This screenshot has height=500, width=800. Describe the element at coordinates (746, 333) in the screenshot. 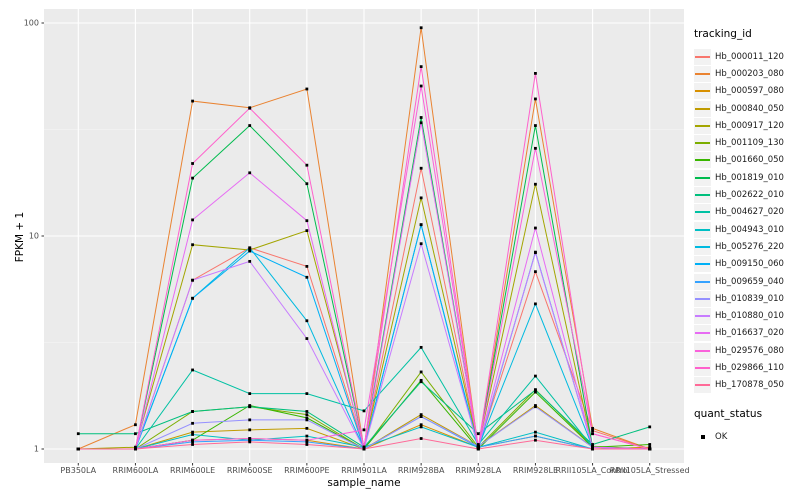

I see `legend-item-Hb_016637_020: Hb_016637_020` at that location.